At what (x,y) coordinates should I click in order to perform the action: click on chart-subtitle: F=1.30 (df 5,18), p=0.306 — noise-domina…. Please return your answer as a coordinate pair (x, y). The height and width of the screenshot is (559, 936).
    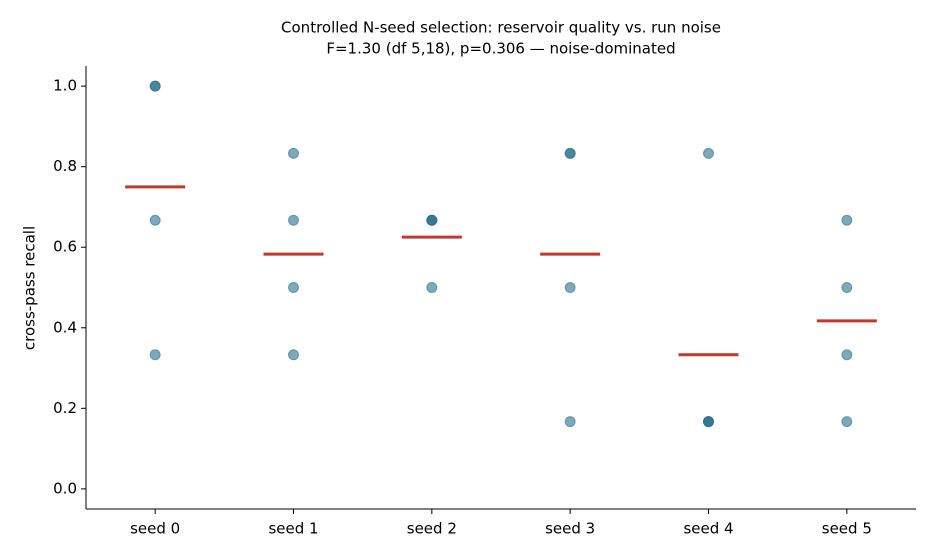
    Looking at the image, I should click on (500, 49).